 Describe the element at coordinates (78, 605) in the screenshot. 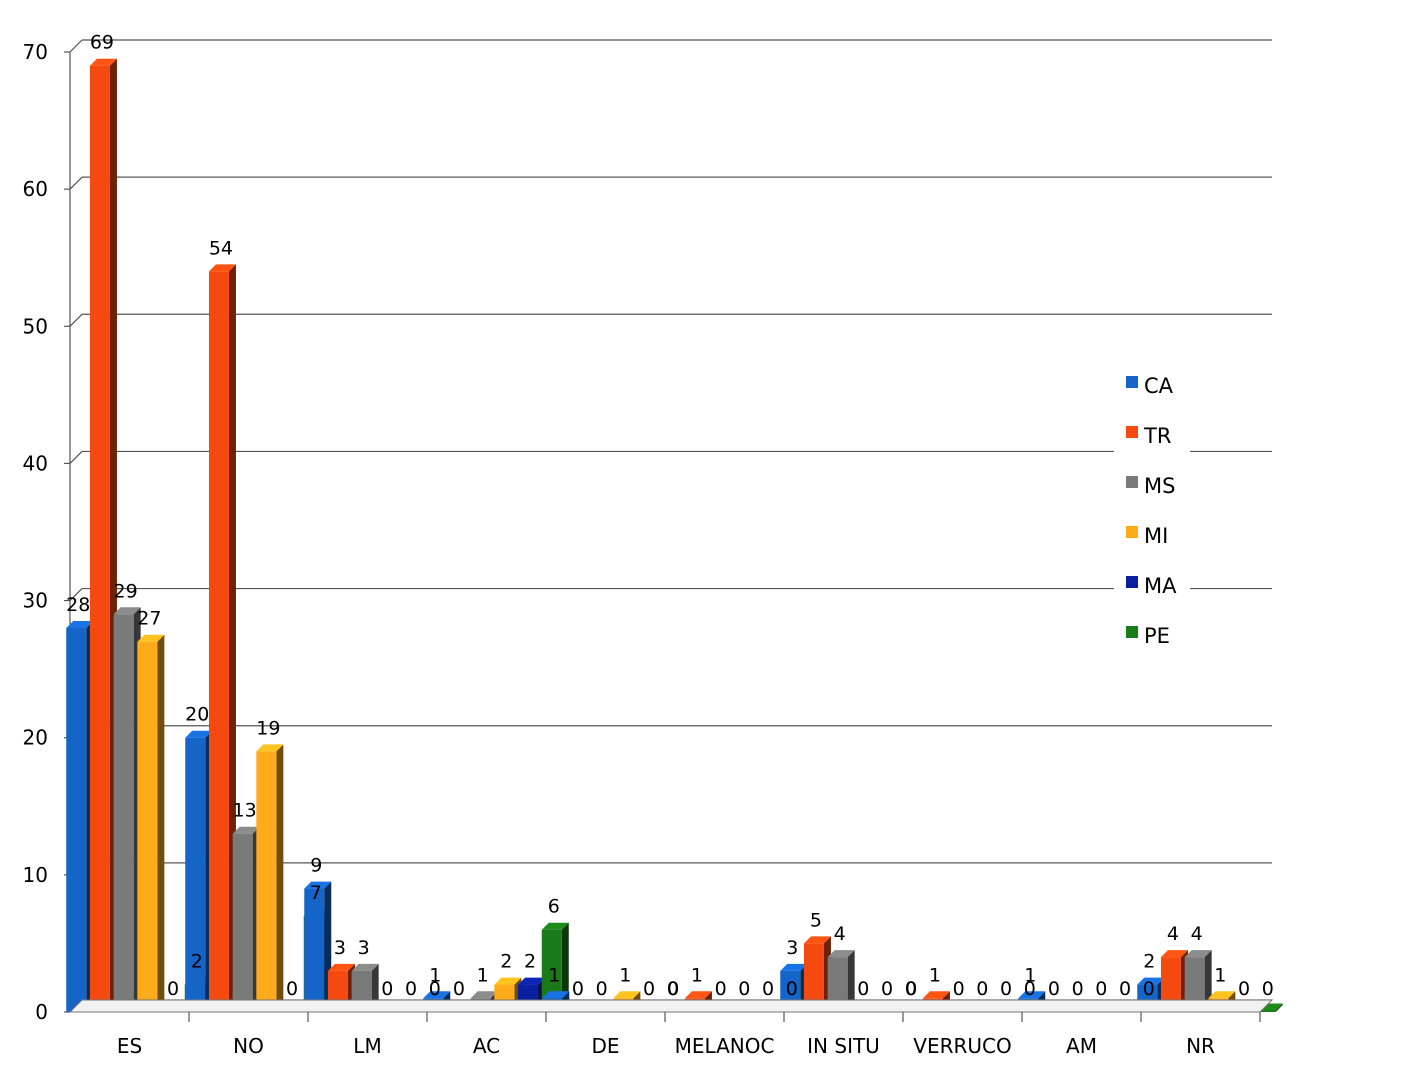

I see `data-label: 28` at that location.